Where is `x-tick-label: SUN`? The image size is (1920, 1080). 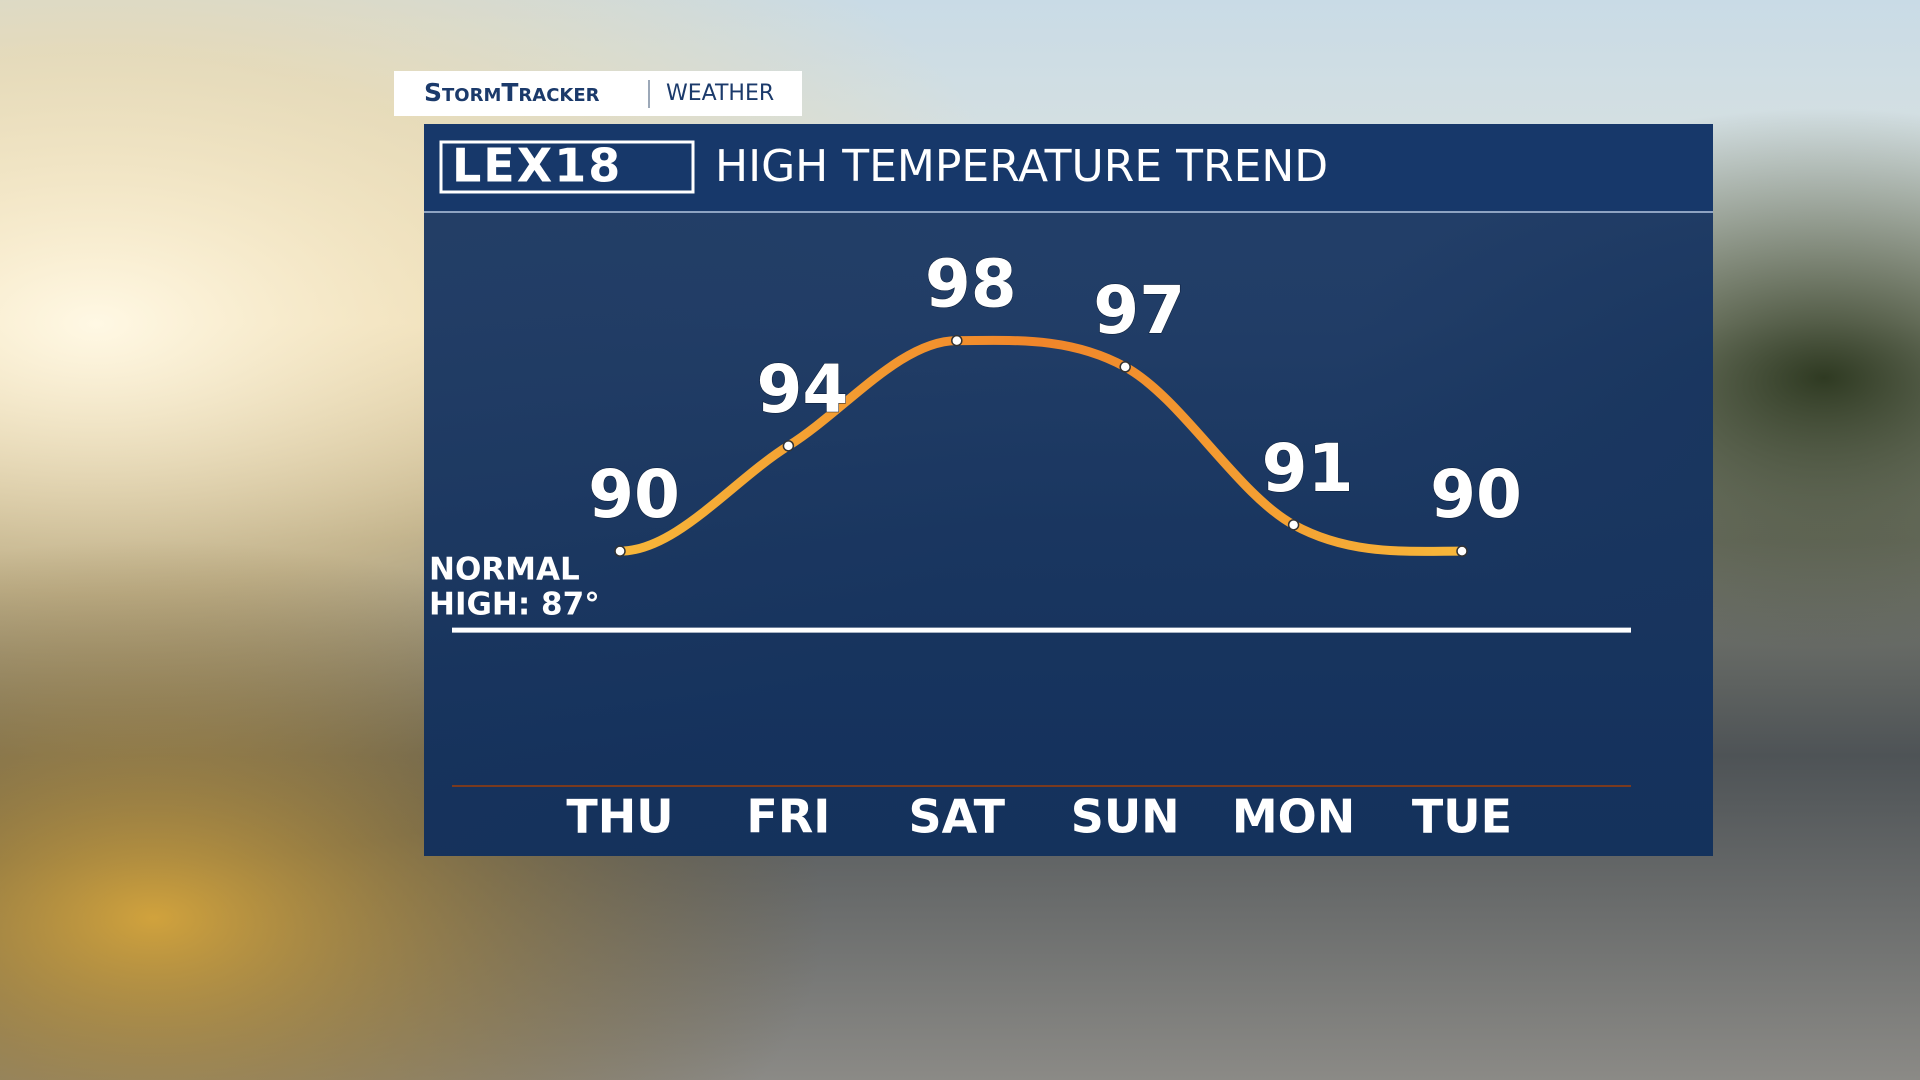 x-tick-label: SUN is located at coordinates (1125, 817).